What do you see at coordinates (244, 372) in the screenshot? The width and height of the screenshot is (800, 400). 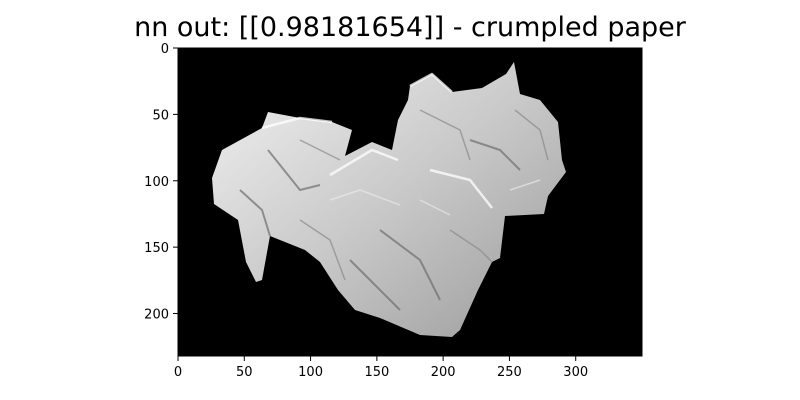 I see `x-tick-label: 50` at bounding box center [244, 372].